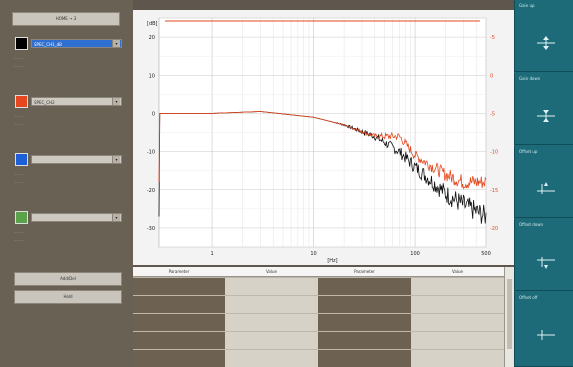 This screenshot has height=367, width=573. Describe the element at coordinates (494, 229) in the screenshot. I see `y-tick-label-right: -20` at that location.